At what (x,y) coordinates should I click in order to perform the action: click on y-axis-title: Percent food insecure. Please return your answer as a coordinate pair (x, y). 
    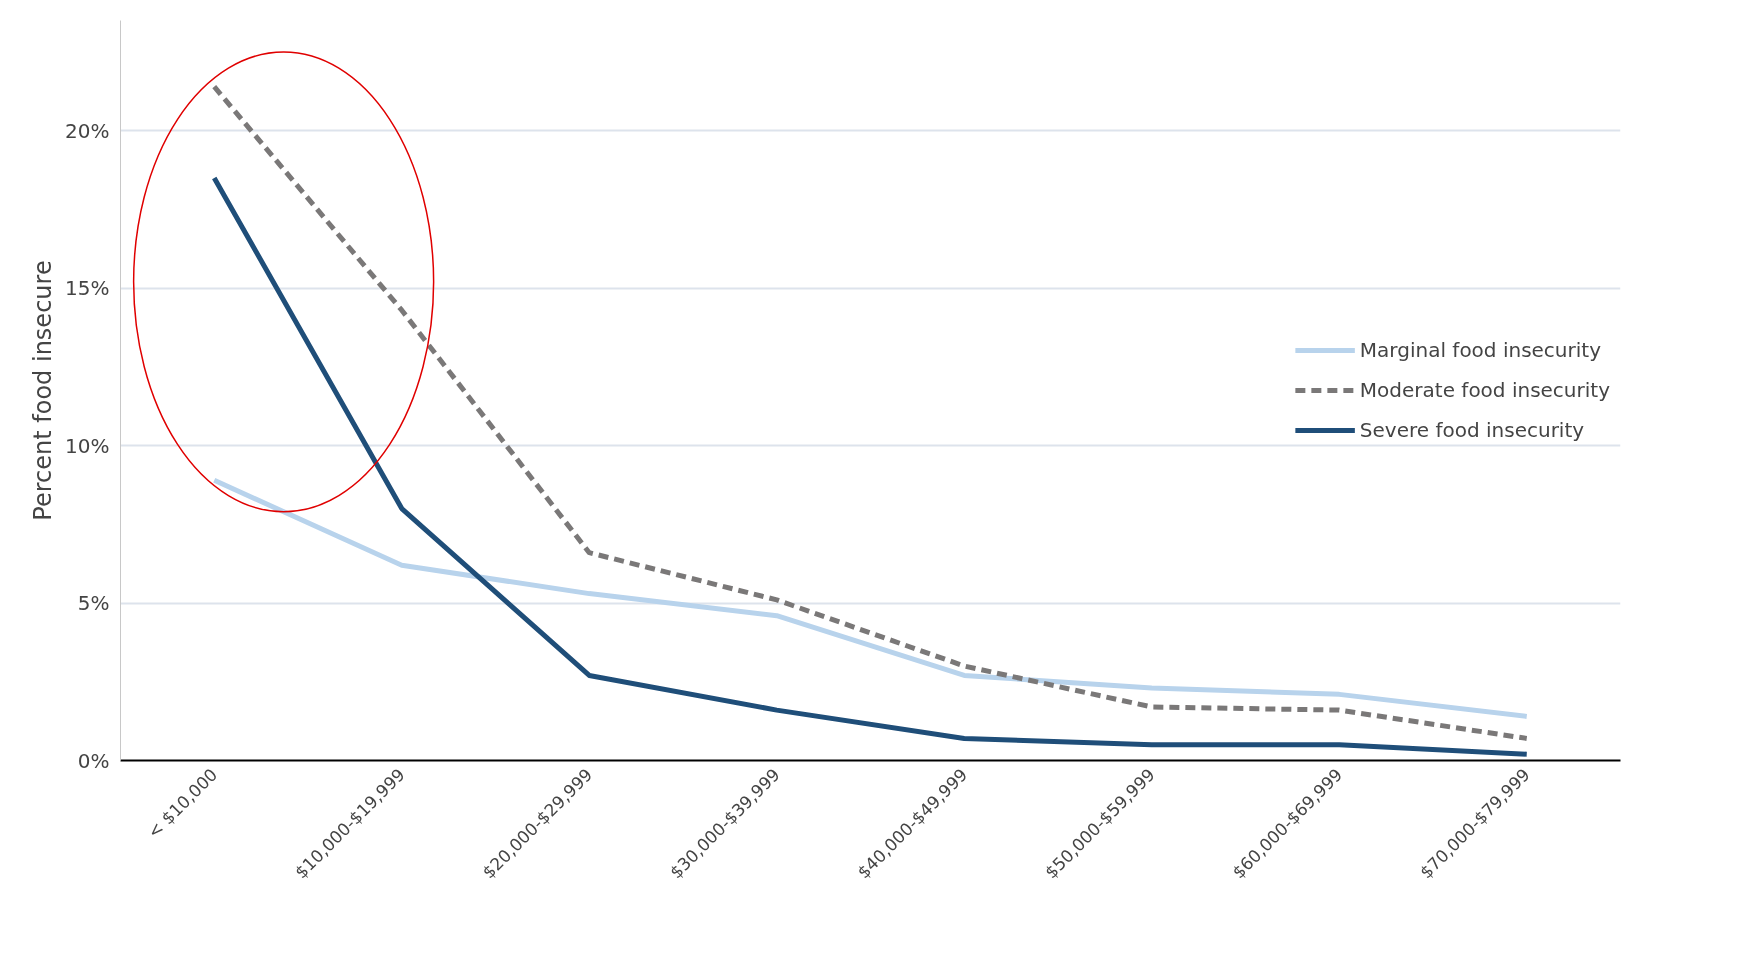
    Looking at the image, I should click on (43, 390).